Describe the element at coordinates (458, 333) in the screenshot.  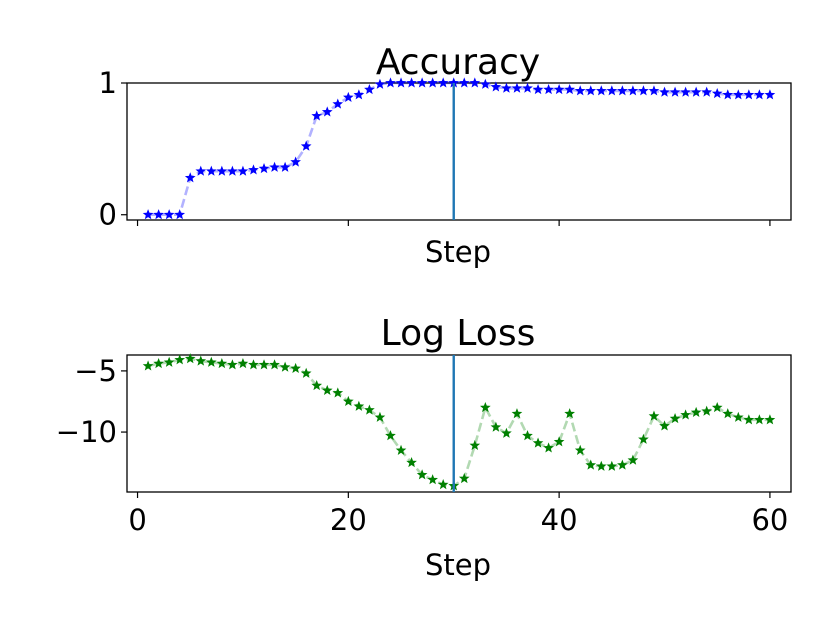
I see `log-loss-title: Log Loss` at that location.